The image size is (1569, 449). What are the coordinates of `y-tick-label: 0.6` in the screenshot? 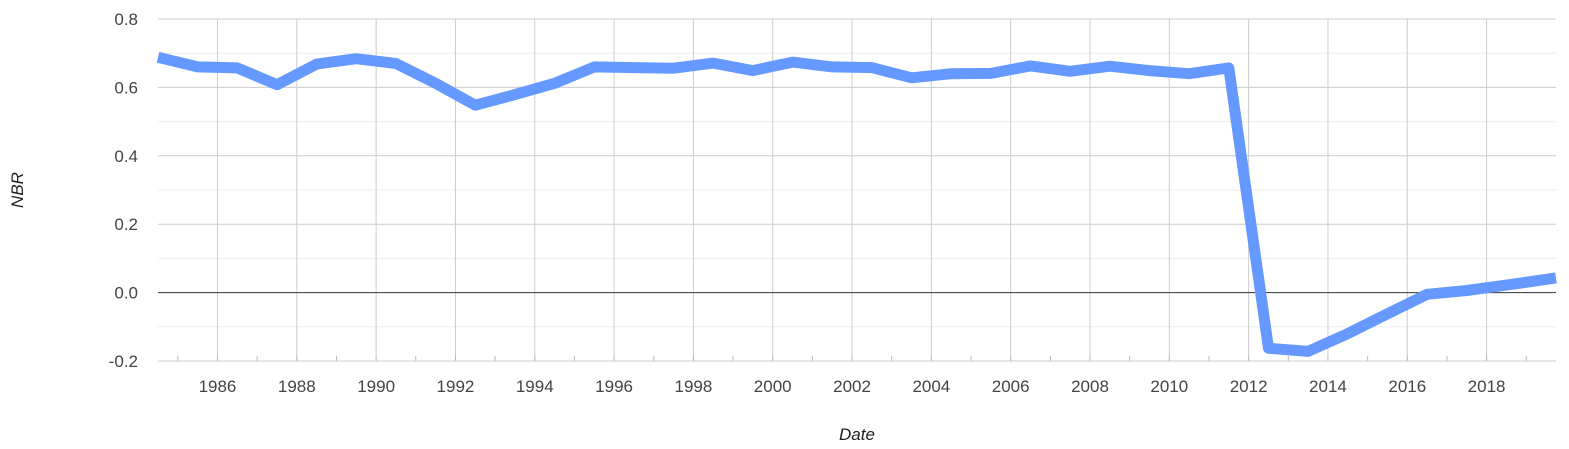 It's located at (126, 87).